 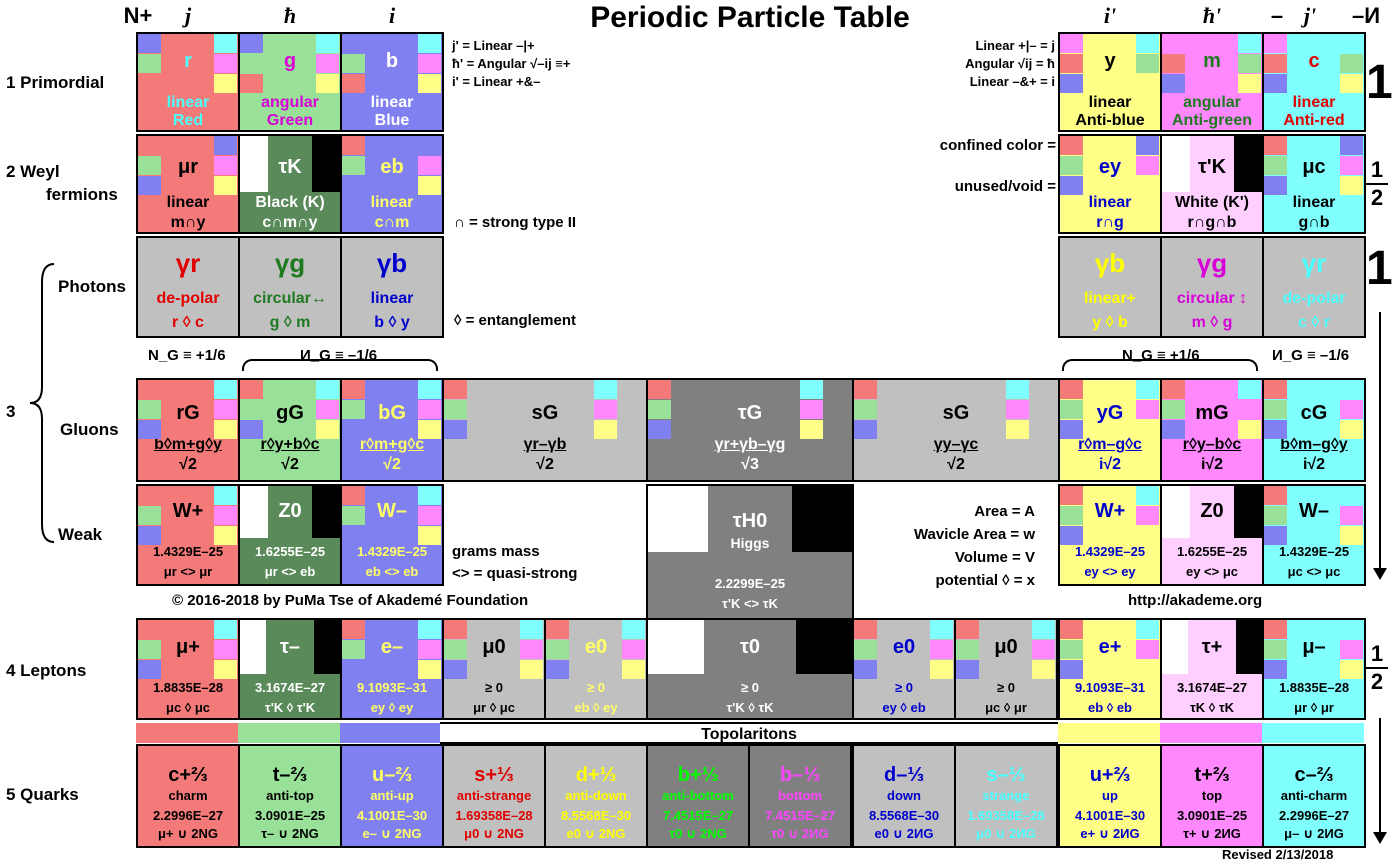 I want to click on quark-cell-6: b–⅓ bottom 7.4515E–27 τ0 ∪ 2ИG, so click(x=800, y=796).